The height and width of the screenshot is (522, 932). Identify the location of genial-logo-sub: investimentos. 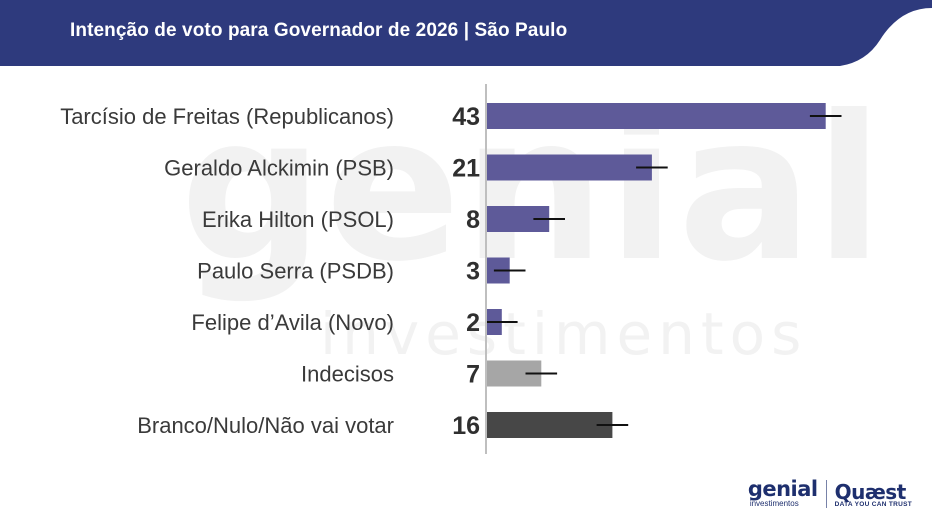
(774, 503).